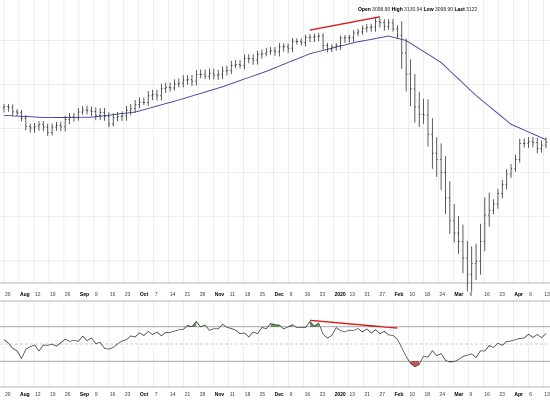 The height and width of the screenshot is (400, 550). Describe the element at coordinates (8, 295) in the screenshot. I see `price-x-tick-label: 20` at that location.